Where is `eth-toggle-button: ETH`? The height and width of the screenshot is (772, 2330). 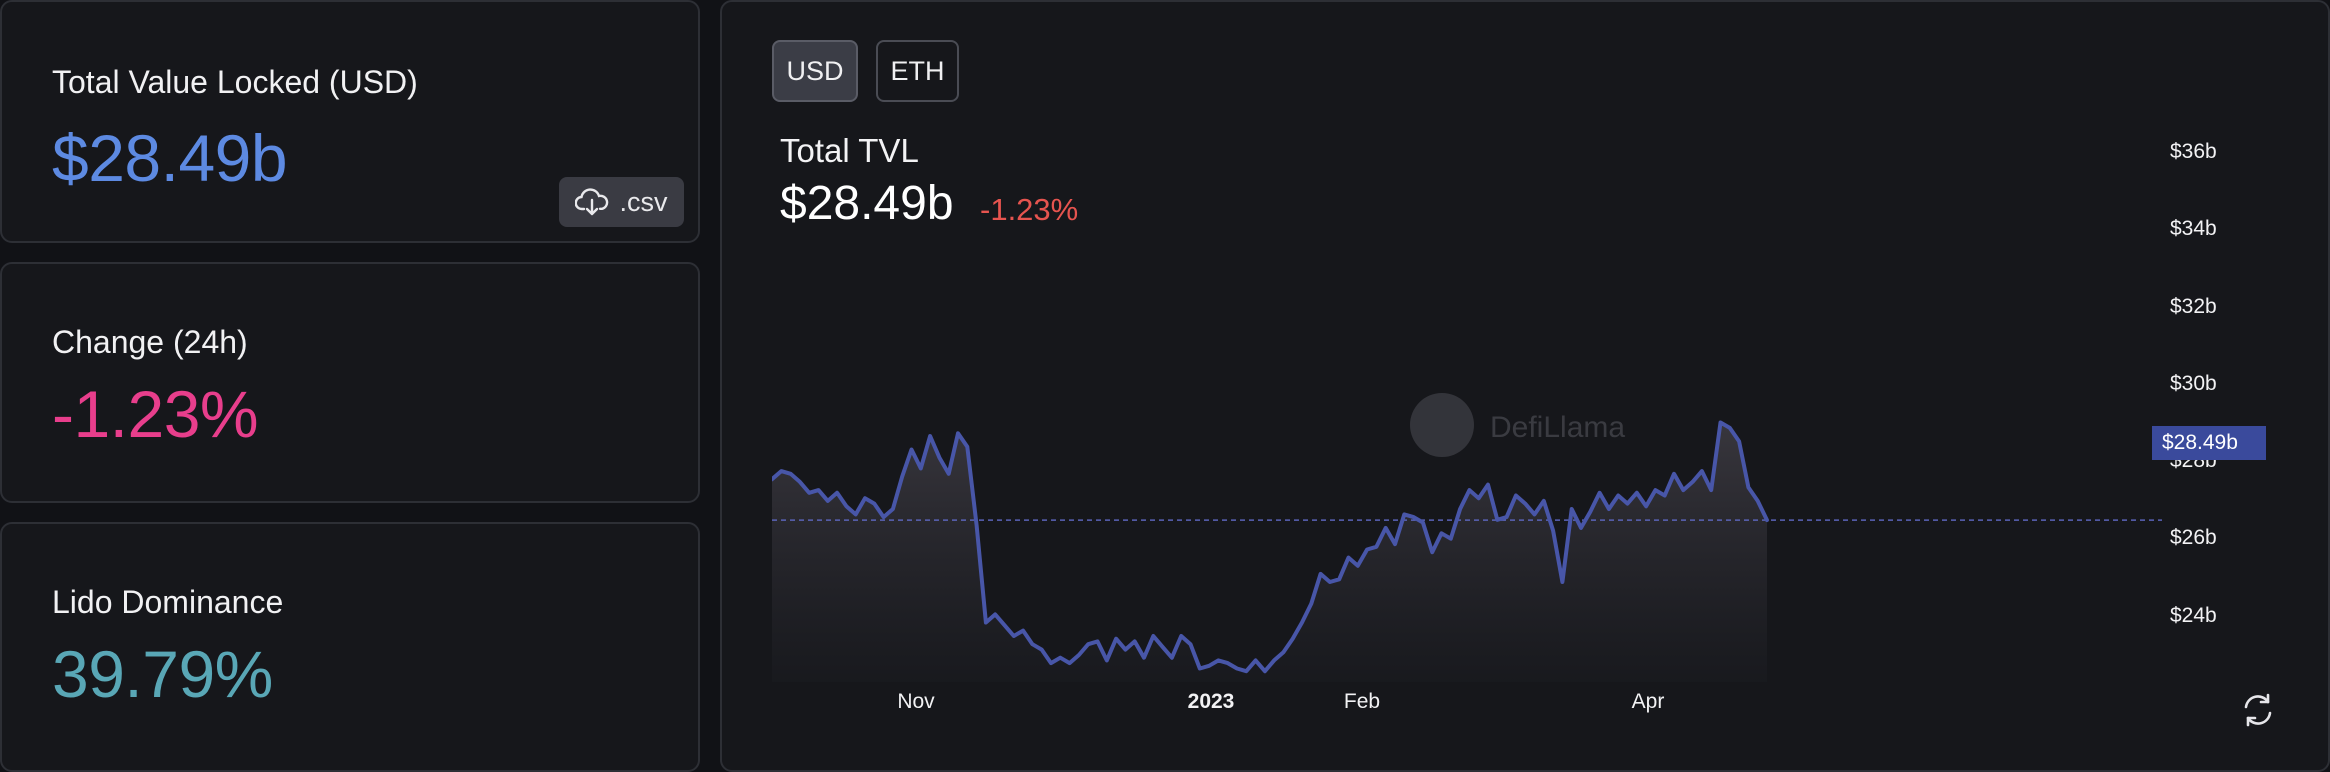
eth-toggle-button: ETH is located at coordinates (917, 71).